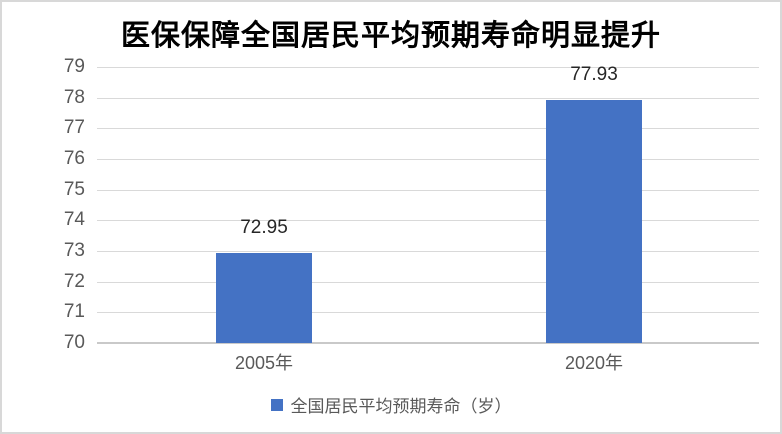  I want to click on y-axis-tick-71: 71, so click(74, 312).